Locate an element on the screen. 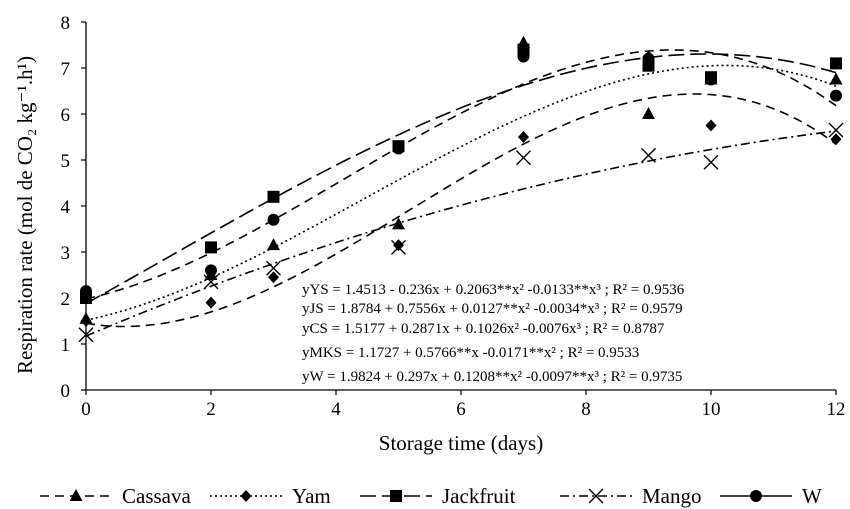  y-tick-label: 5 is located at coordinates (66, 161).